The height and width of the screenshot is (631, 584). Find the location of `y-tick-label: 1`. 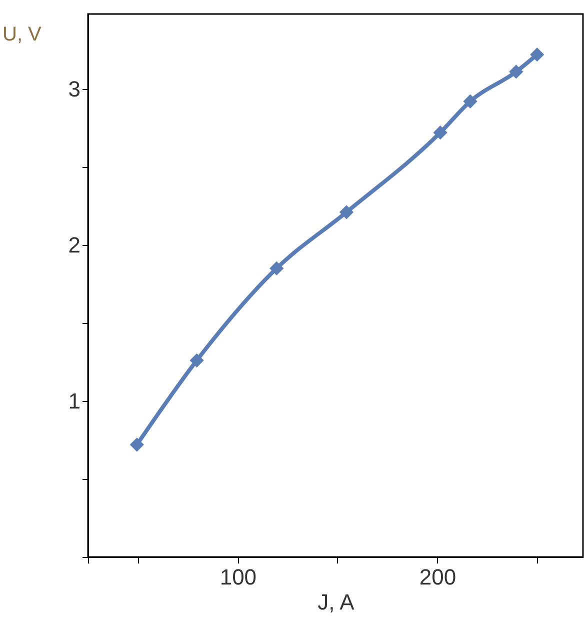

y-tick-label: 1 is located at coordinates (74, 401).